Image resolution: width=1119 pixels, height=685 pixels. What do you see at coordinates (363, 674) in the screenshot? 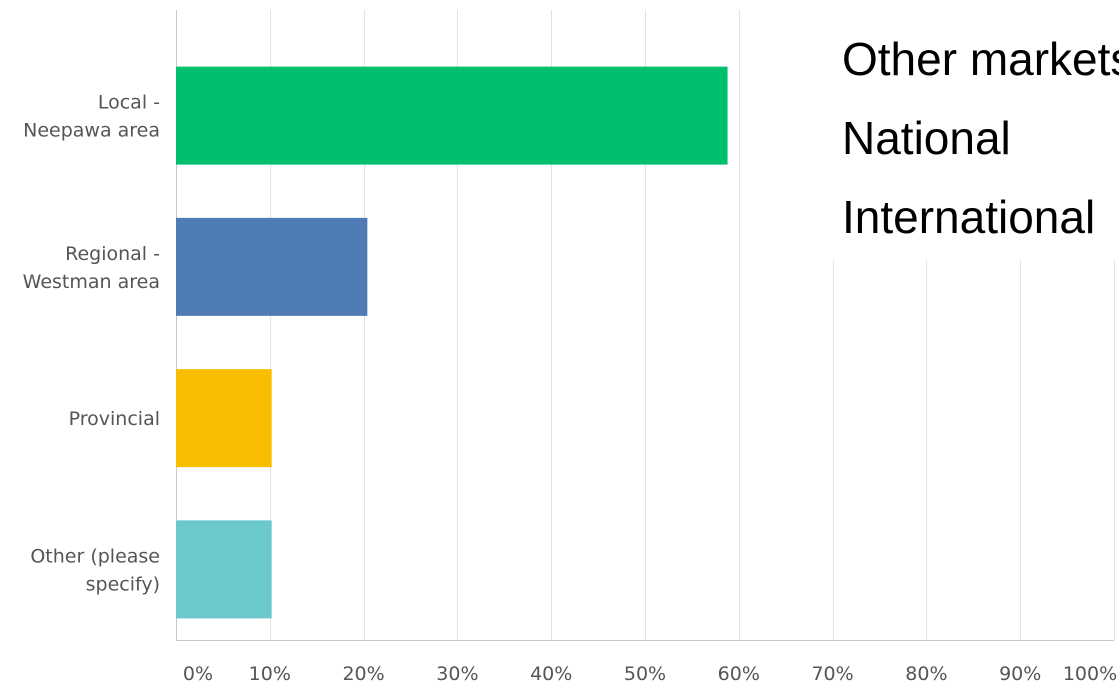
I see `x-tick-label: 20%` at bounding box center [363, 674].